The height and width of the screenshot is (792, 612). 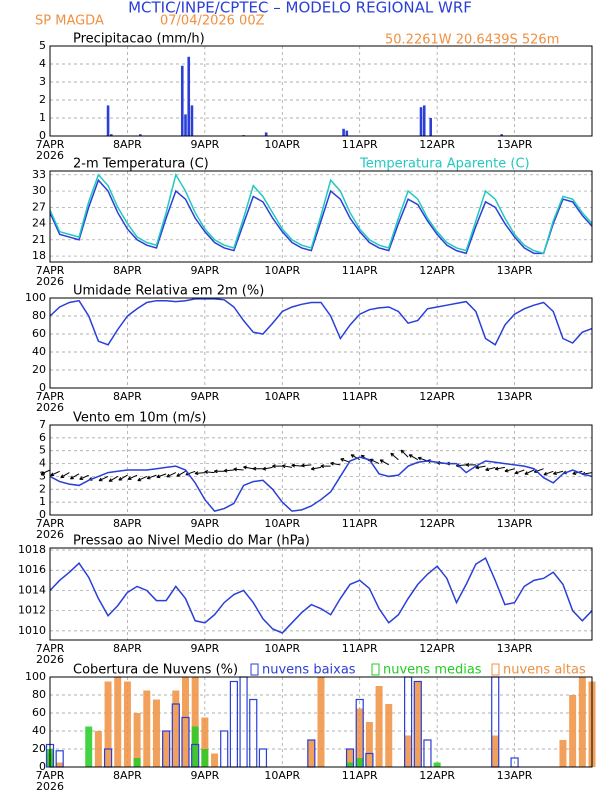 I want to click on y-tick-label: 80, so click(x=39, y=694).